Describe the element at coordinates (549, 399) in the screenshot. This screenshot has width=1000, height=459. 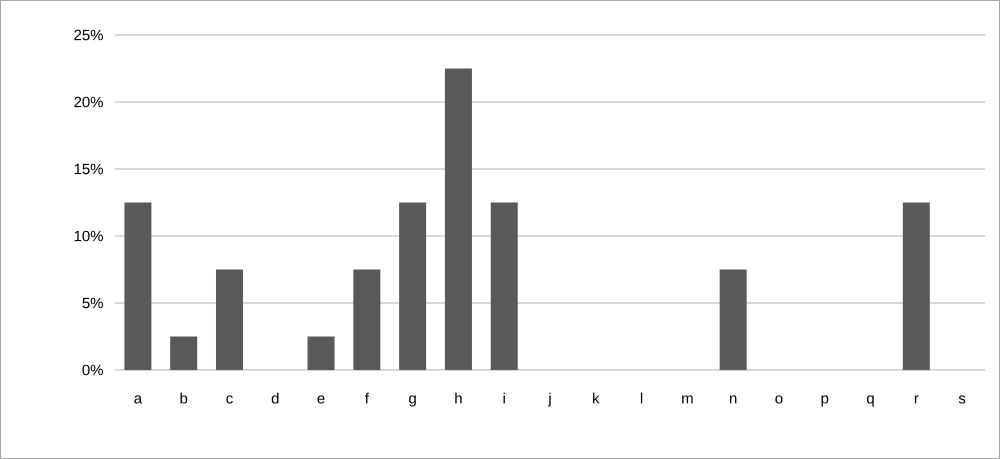
I see `x-tick-label: j` at that location.